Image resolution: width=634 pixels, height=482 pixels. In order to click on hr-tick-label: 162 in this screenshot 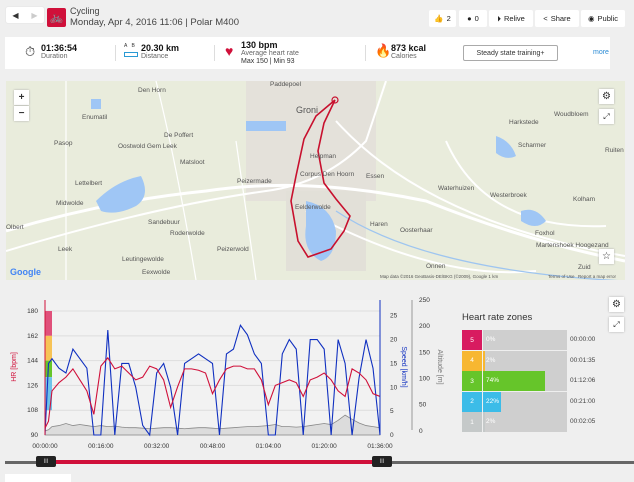, I will do `click(32, 336)`.